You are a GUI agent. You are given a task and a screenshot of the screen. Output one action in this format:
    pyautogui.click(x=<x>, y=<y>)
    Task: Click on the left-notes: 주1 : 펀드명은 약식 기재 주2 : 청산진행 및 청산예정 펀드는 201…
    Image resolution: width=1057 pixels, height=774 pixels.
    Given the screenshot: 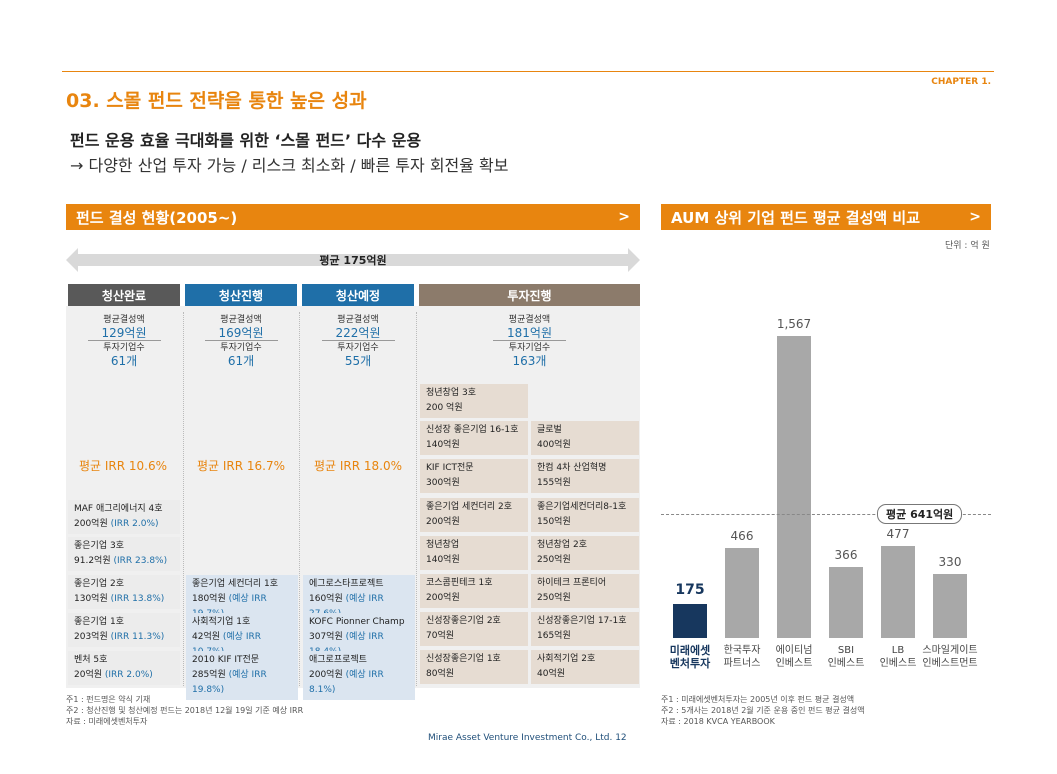 What is the action you would take?
    pyautogui.click(x=185, y=710)
    